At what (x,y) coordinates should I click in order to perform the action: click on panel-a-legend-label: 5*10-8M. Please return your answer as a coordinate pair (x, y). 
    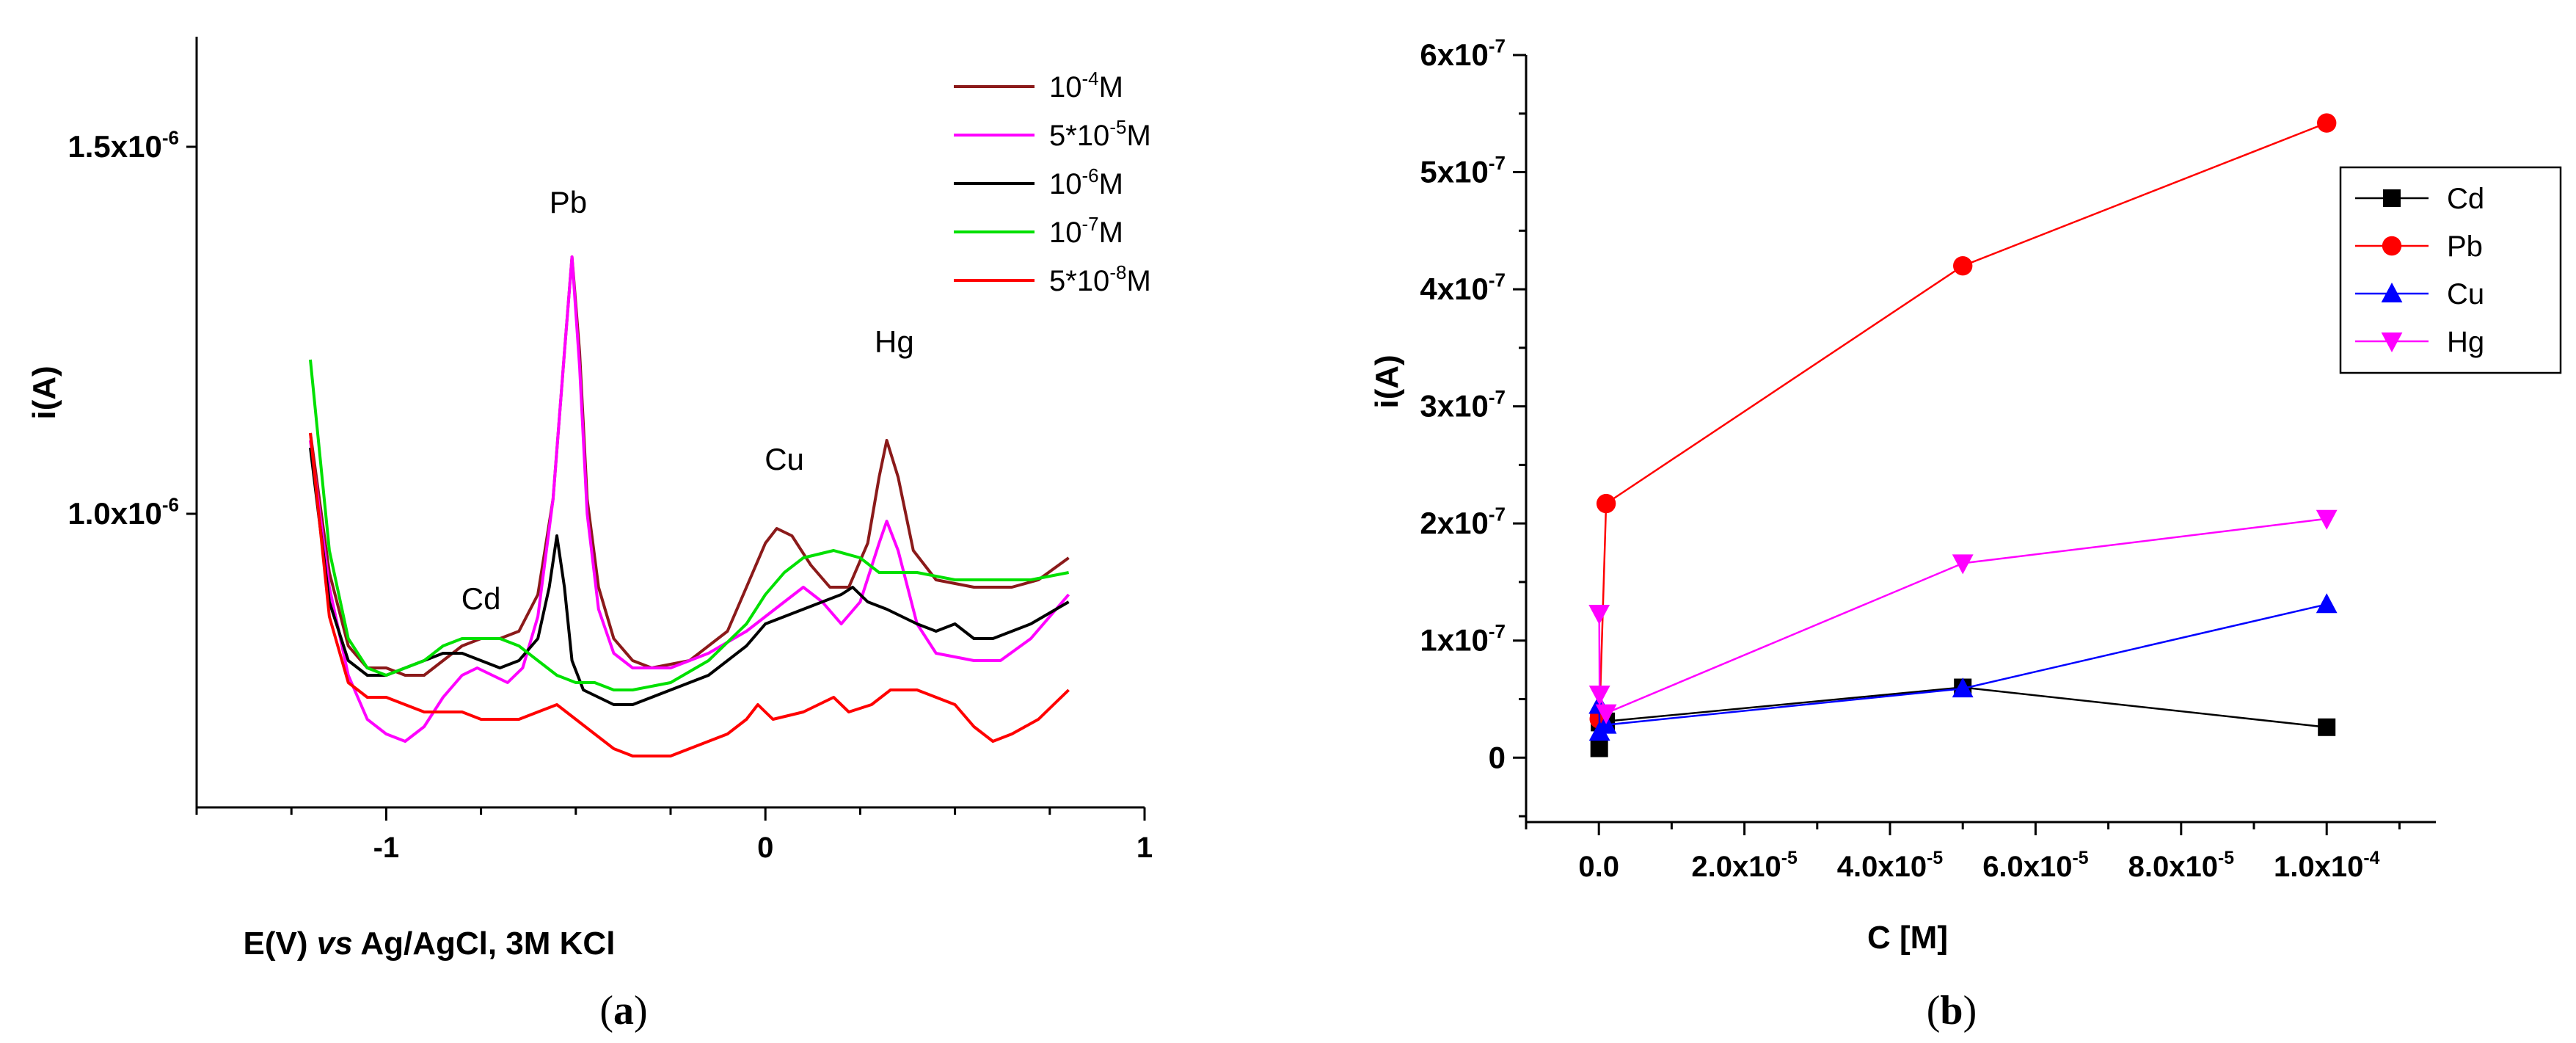
    Looking at the image, I should click on (1100, 279).